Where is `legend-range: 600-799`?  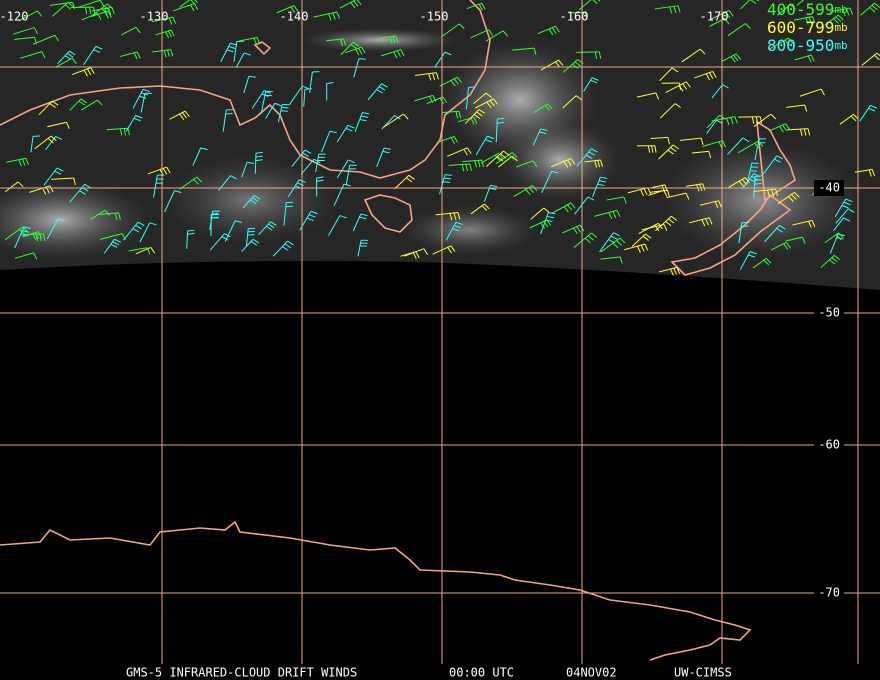 legend-range: 600-799 is located at coordinates (800, 27).